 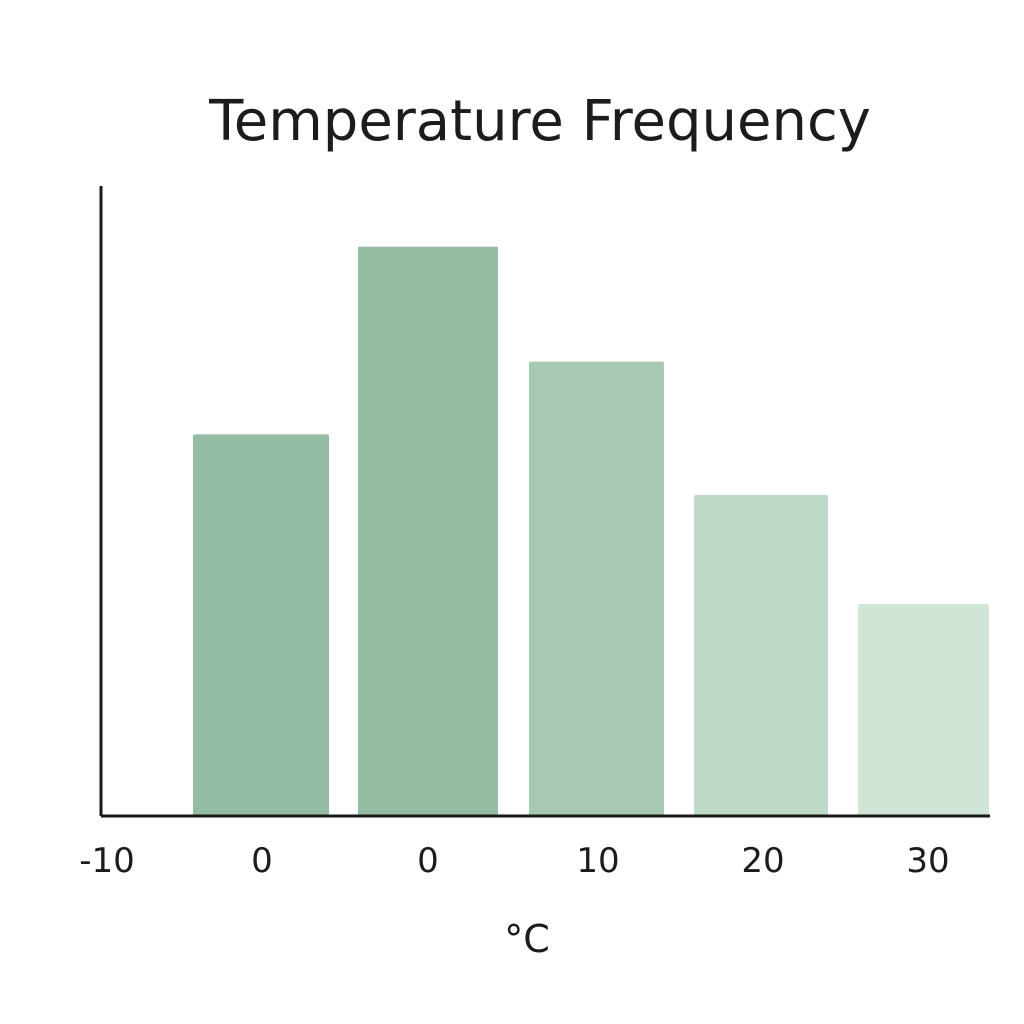 What do you see at coordinates (527, 939) in the screenshot?
I see `x-axis-label: °C` at bounding box center [527, 939].